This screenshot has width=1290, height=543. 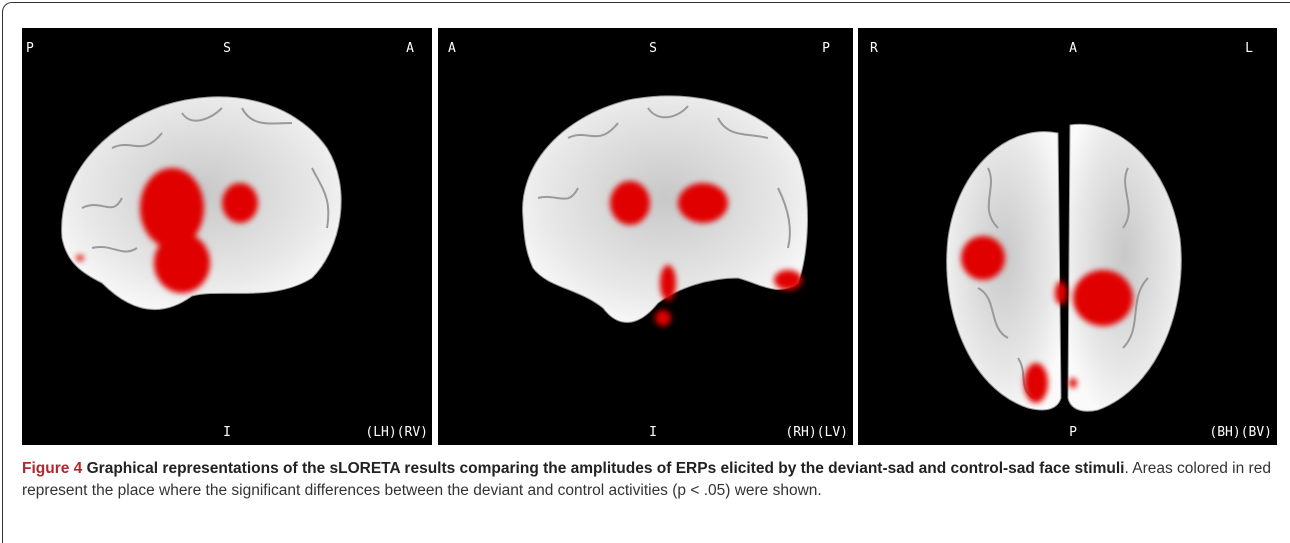 I want to click on orientation-label: L, so click(x=1249, y=48).